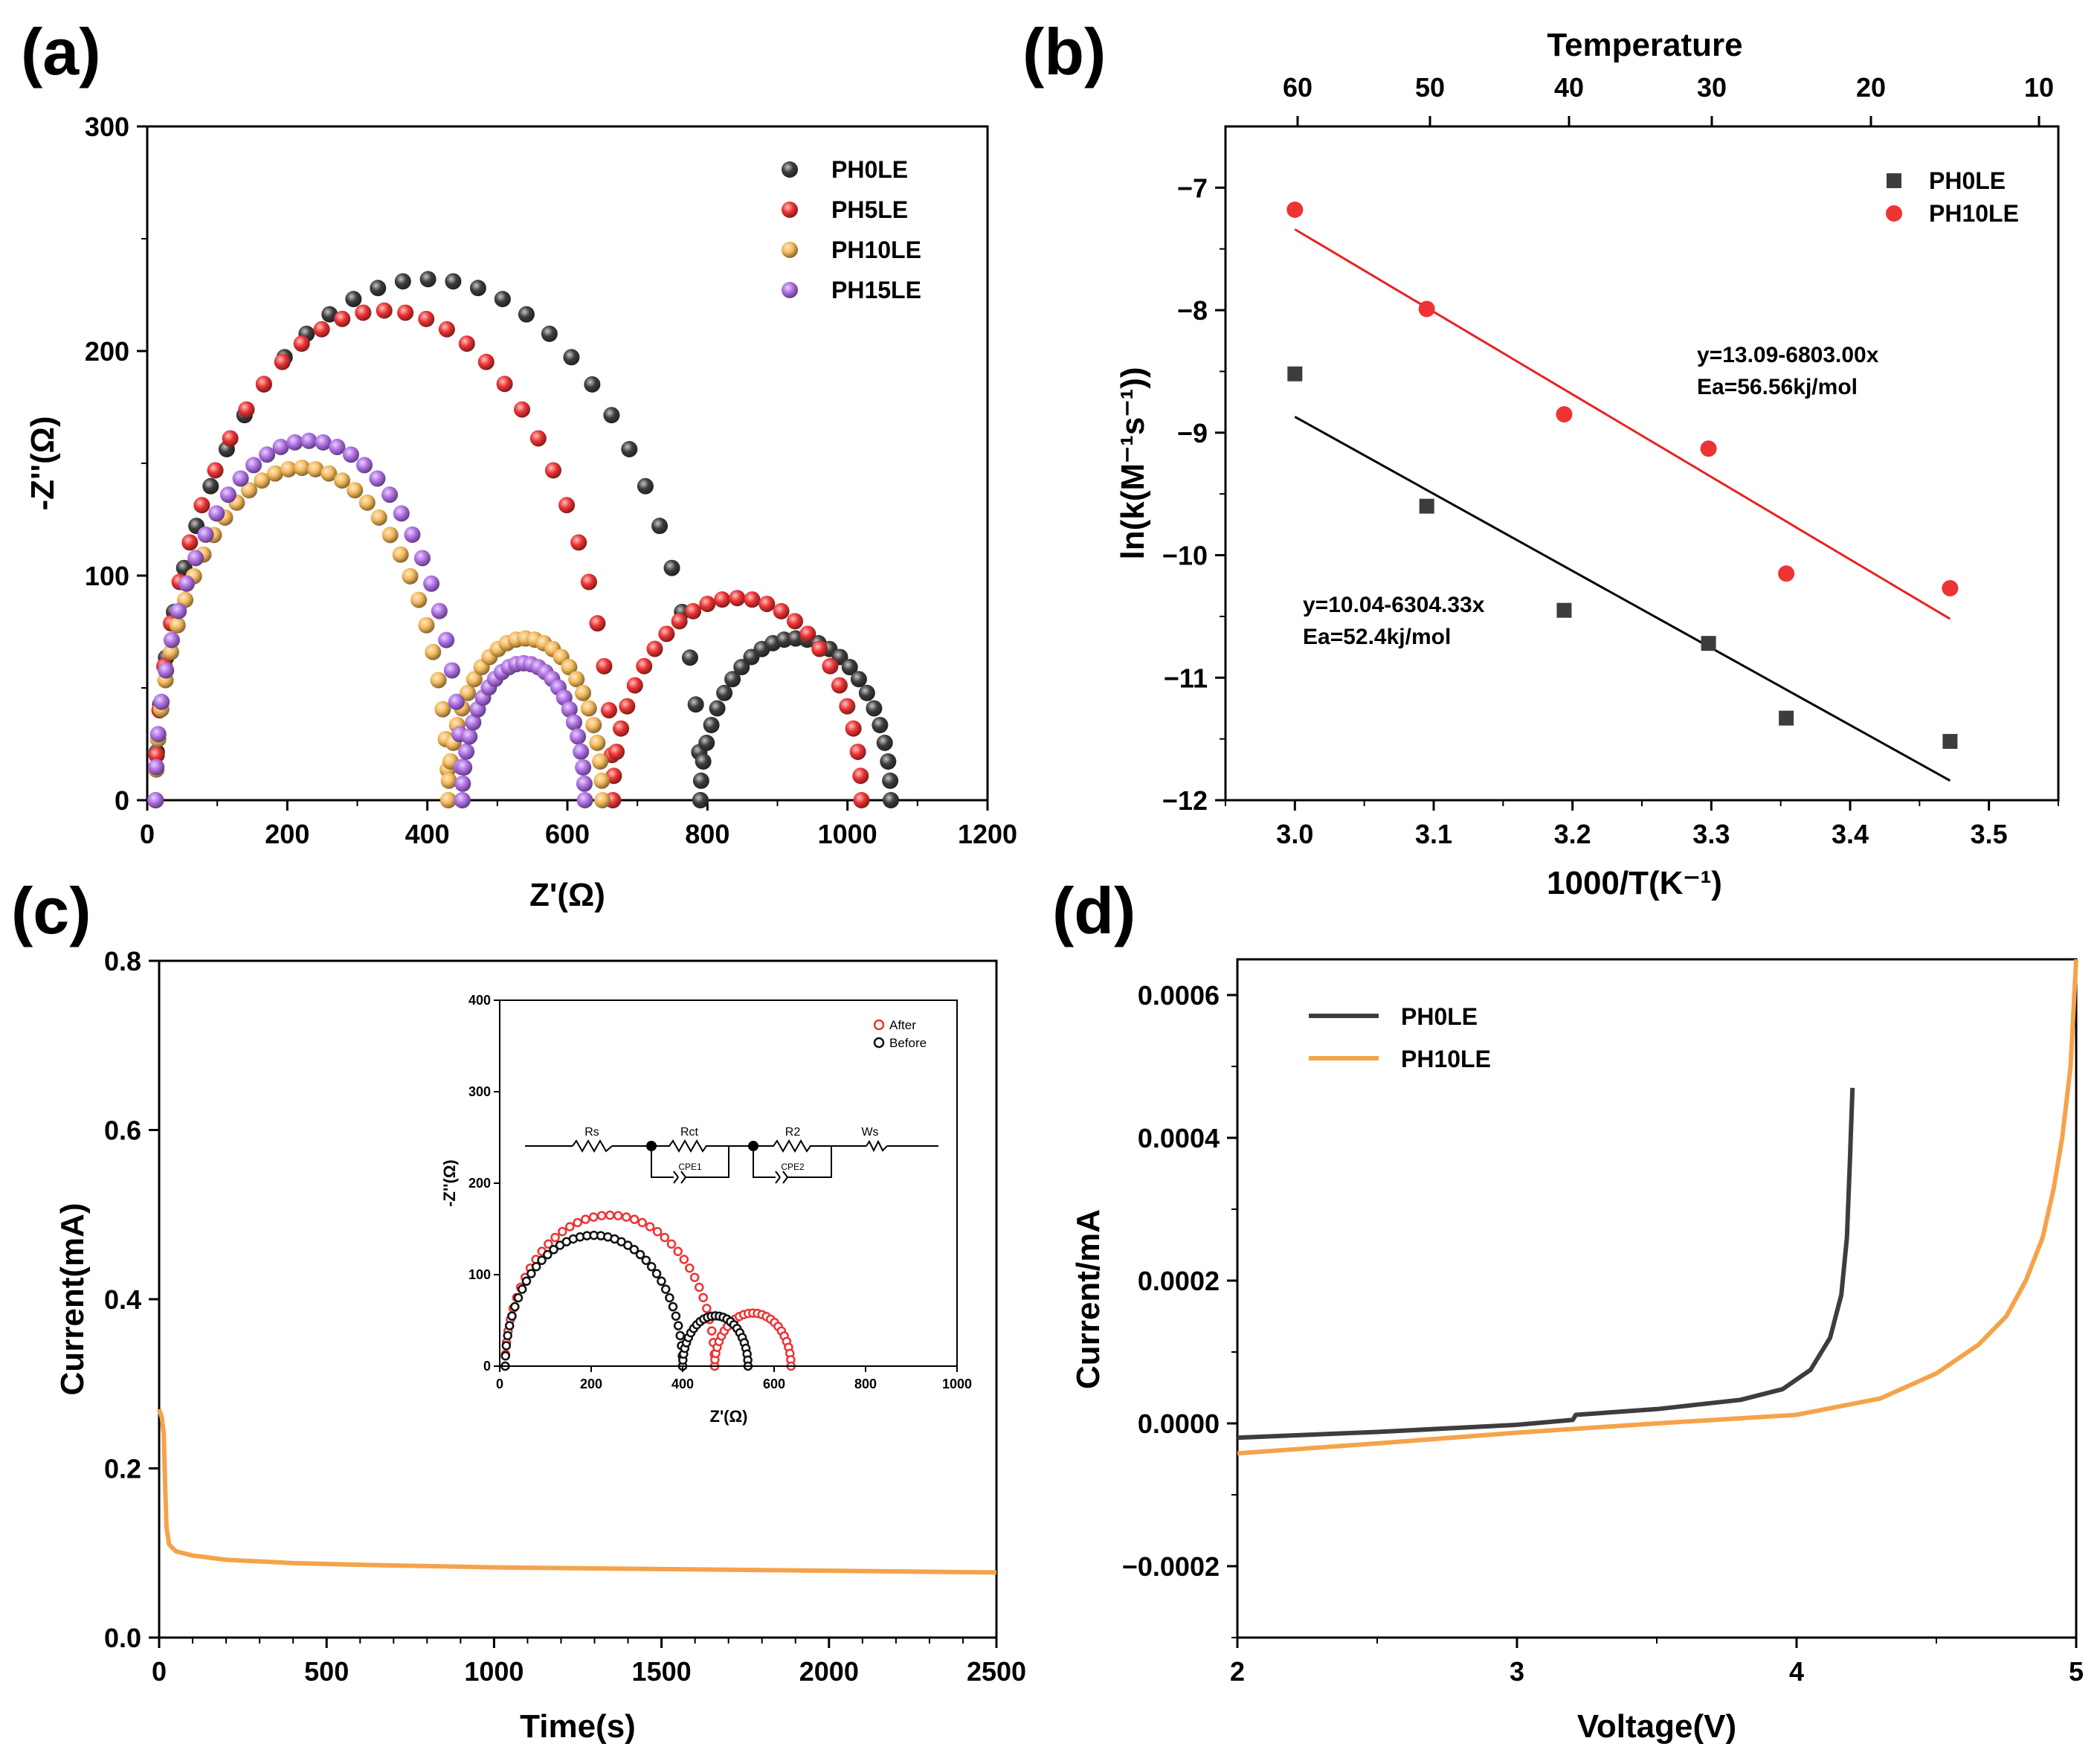  What do you see at coordinates (1185, 801) in the screenshot?
I see `y-tick-label: −12` at bounding box center [1185, 801].